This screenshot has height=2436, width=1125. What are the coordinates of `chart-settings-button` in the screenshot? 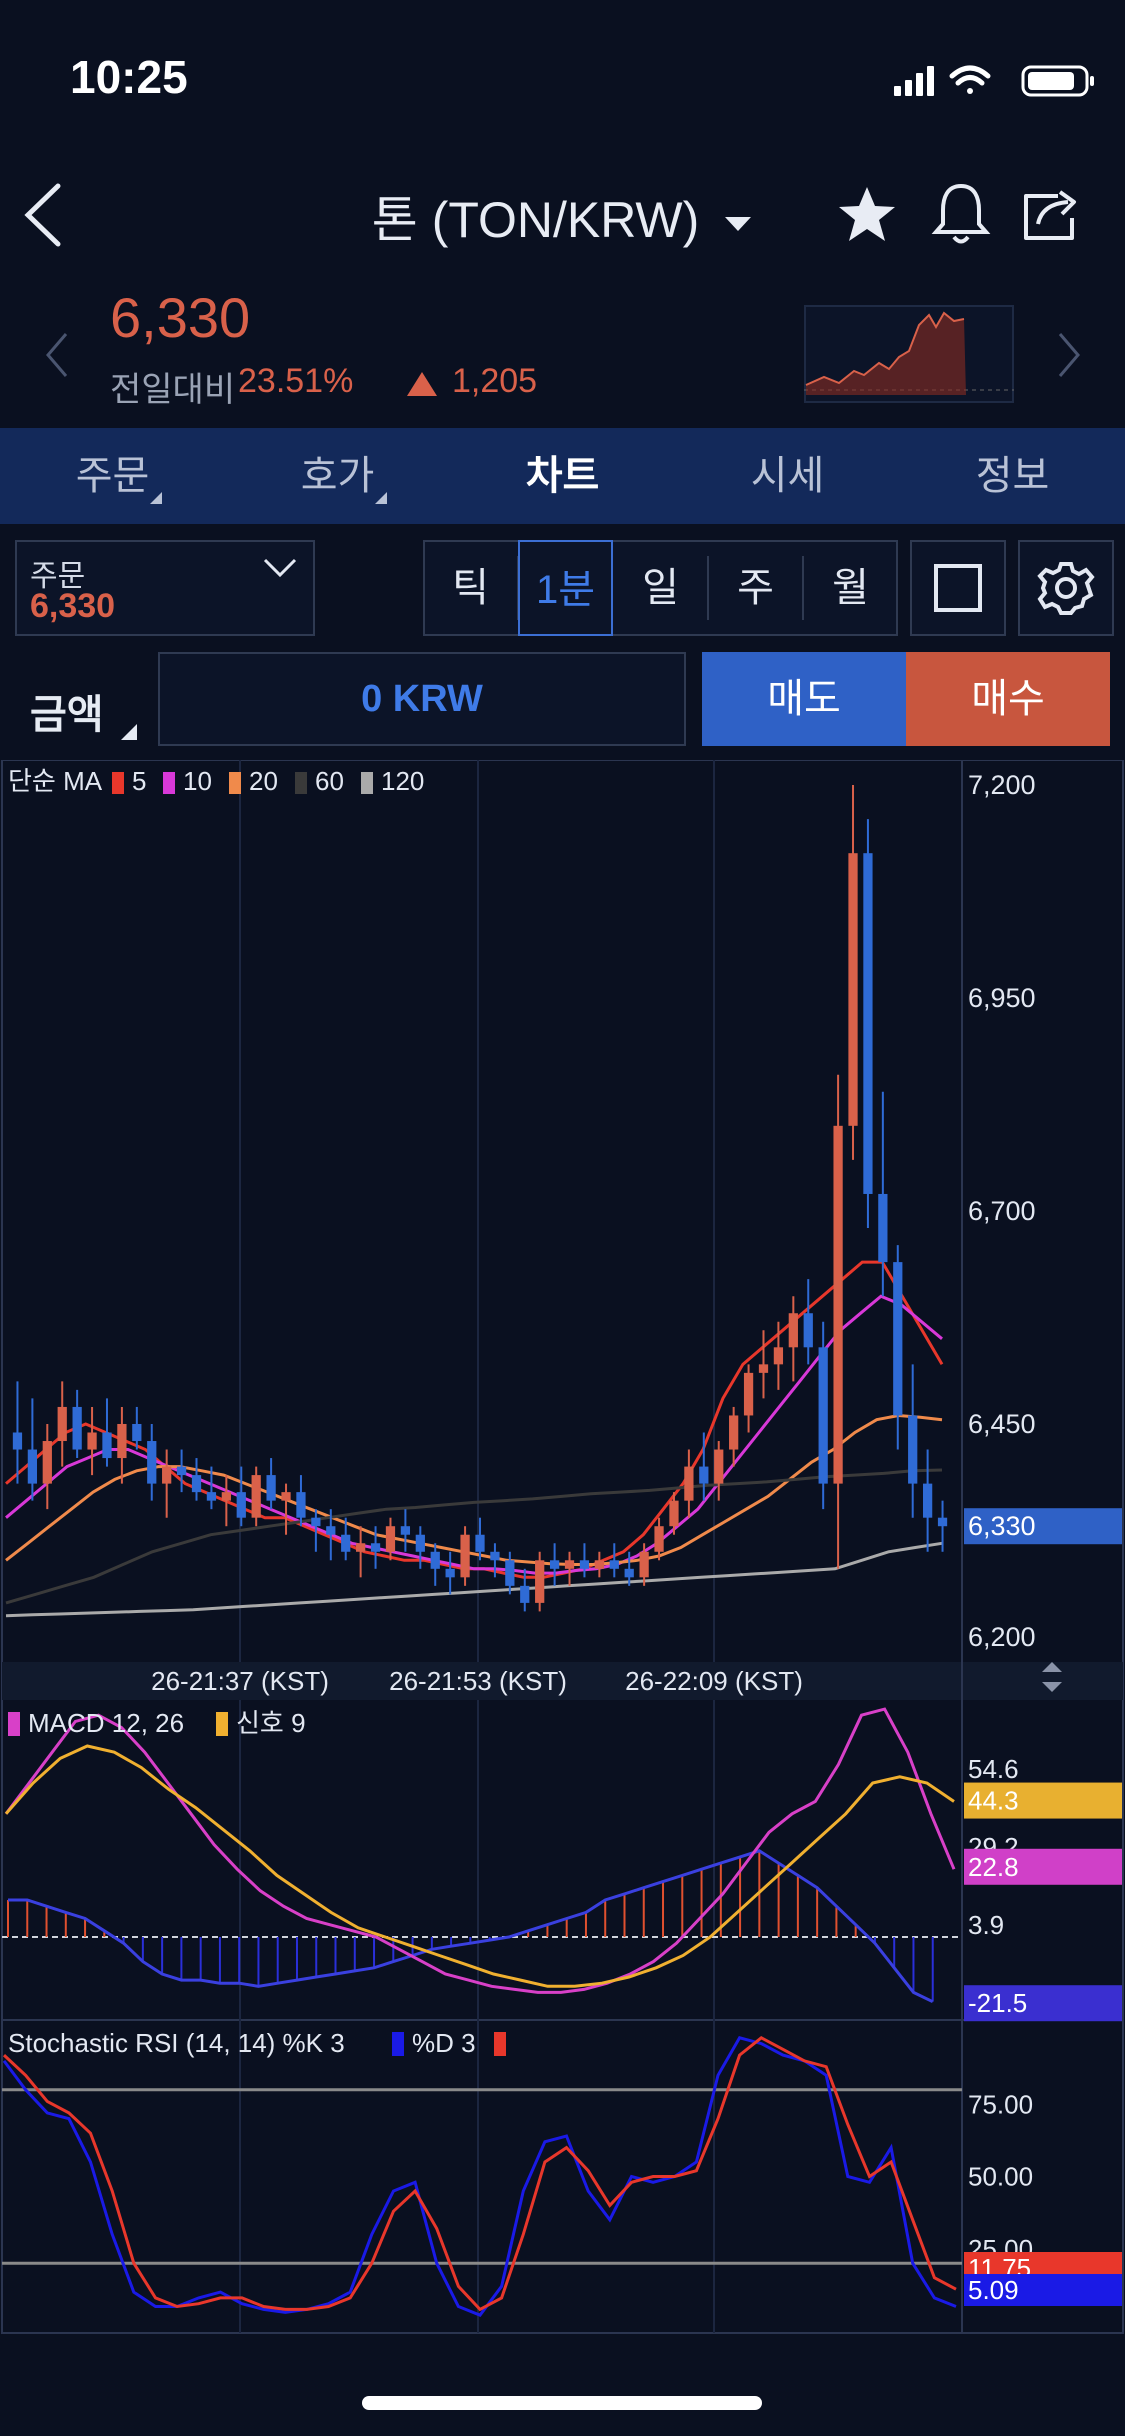 It's located at (1066, 588).